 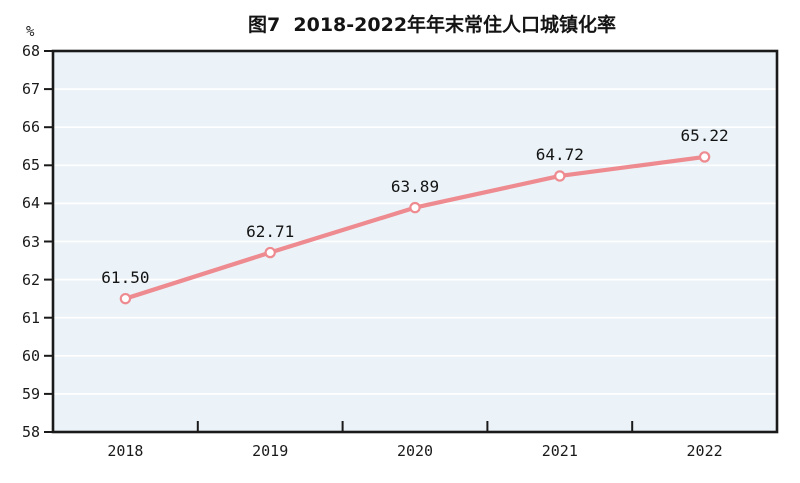 What do you see at coordinates (432, 25) in the screenshot?
I see `chart-title: 图7 2018-2022年年末常住人口城镇化率` at bounding box center [432, 25].